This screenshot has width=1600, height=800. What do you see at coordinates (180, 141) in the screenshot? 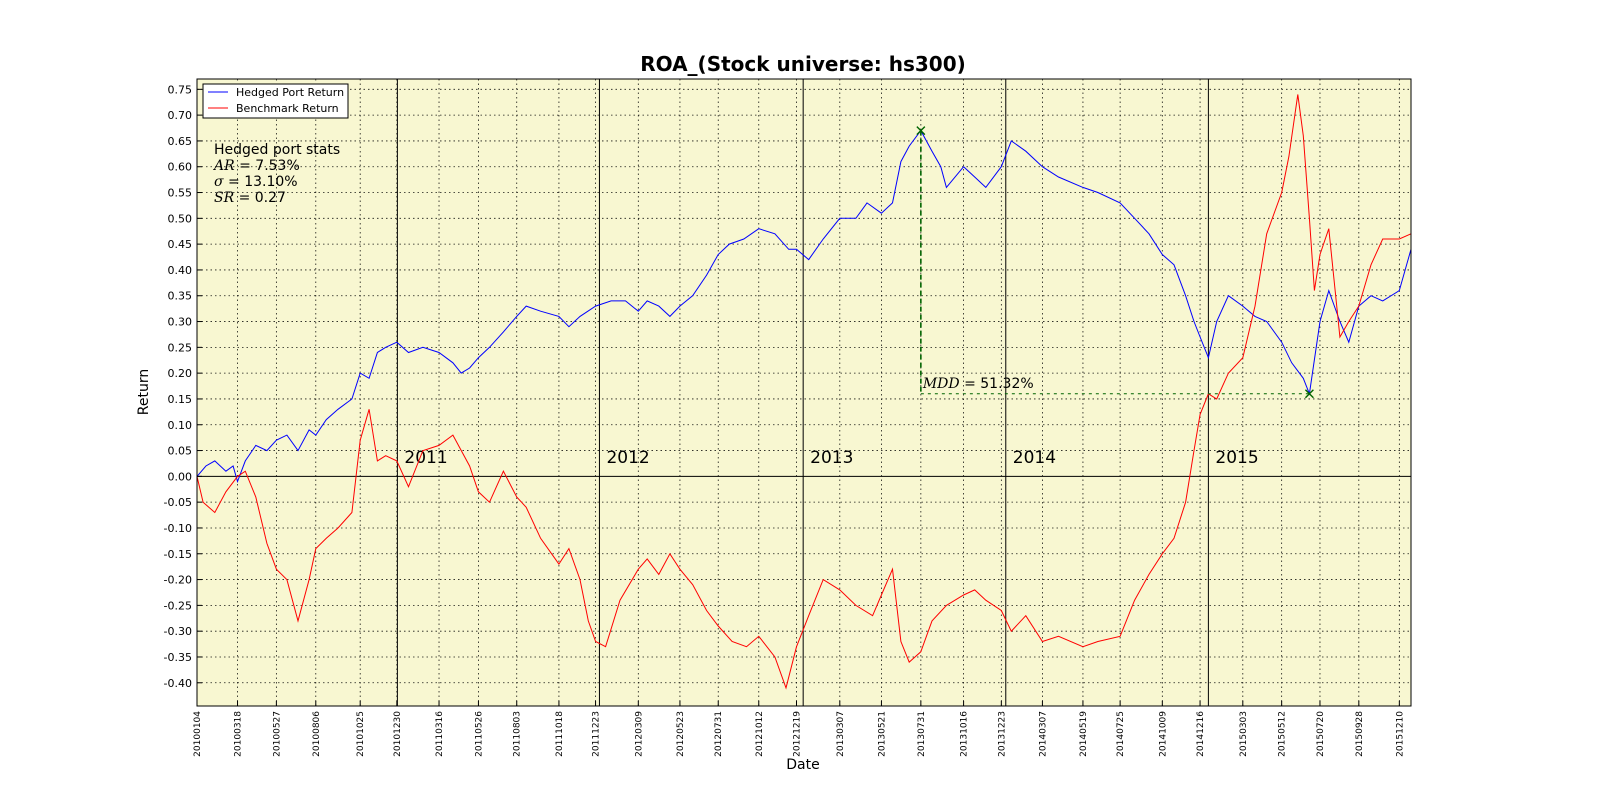
I see `y-tick-label: 0.65` at bounding box center [180, 141].